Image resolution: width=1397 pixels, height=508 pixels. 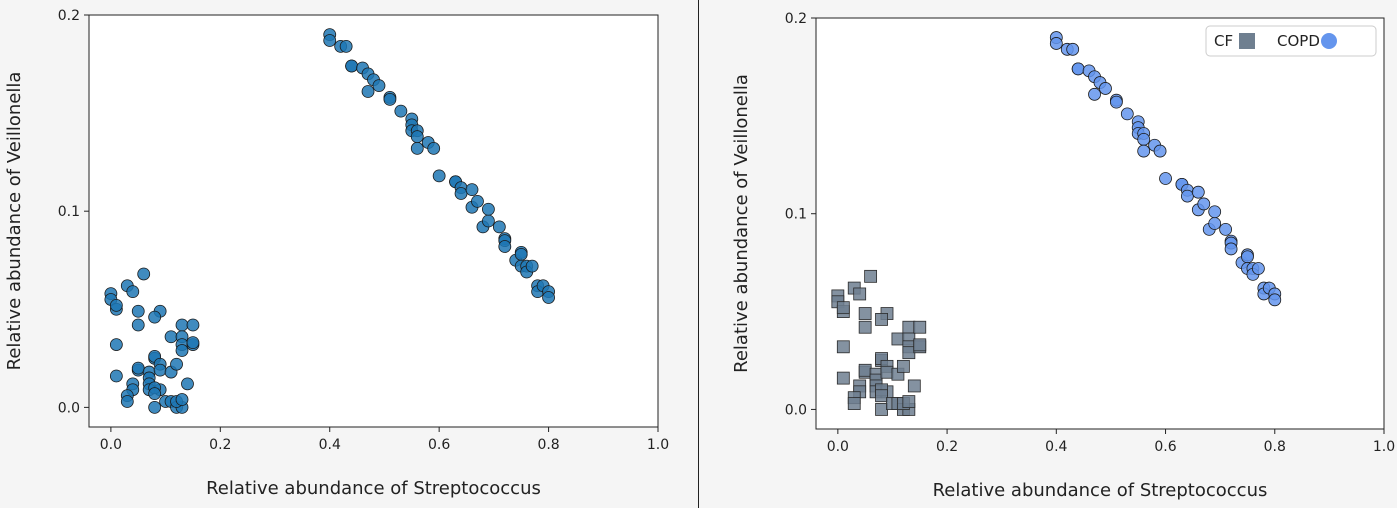 What do you see at coordinates (796, 410) in the screenshot?
I see `y-tick-label: 0.0` at bounding box center [796, 410].